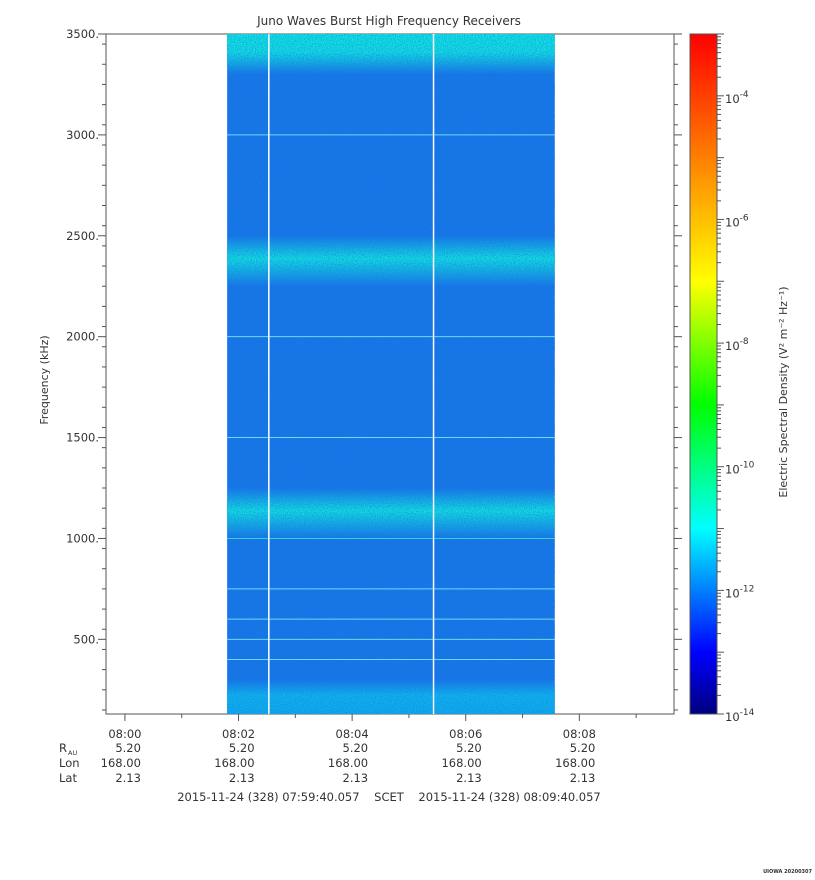 Image resolution: width=815 pixels, height=880 pixels. Describe the element at coordinates (783, 391) in the screenshot. I see `colorbar-label: Electric Spectral Density (V² m⁻² Hz⁻¹)` at that location.